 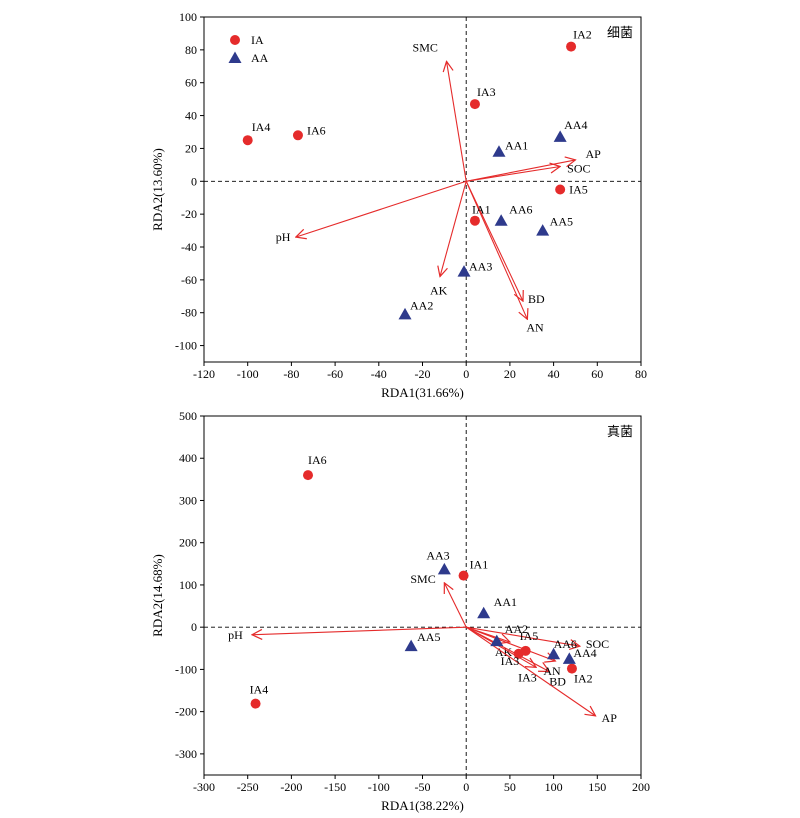 What do you see at coordinates (422, 805) in the screenshot?
I see `x-axis-label: RDA1(38.22%)` at bounding box center [422, 805].